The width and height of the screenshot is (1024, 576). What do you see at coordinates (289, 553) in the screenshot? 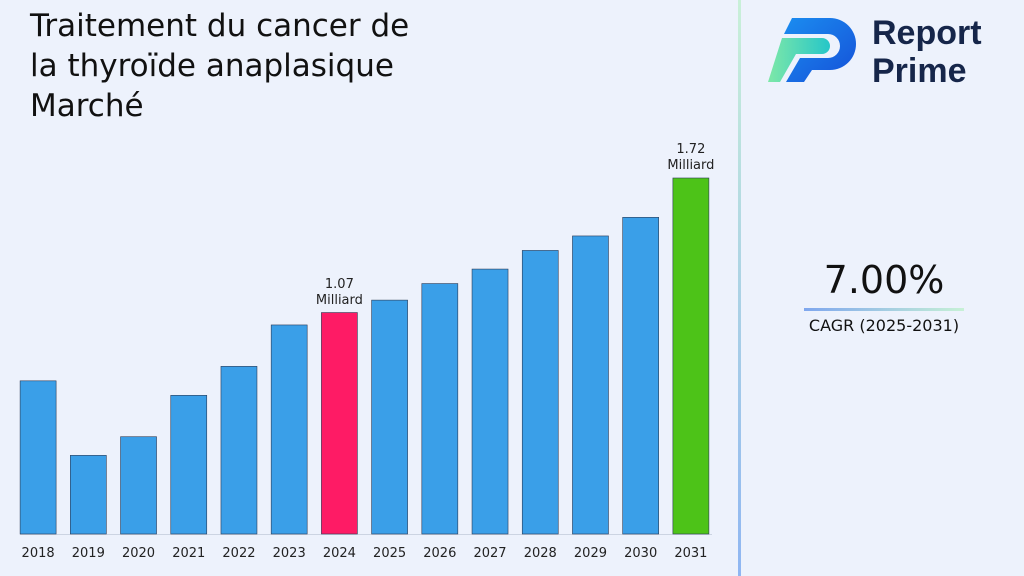
I see `x-tick-label: 2023` at bounding box center [289, 553].